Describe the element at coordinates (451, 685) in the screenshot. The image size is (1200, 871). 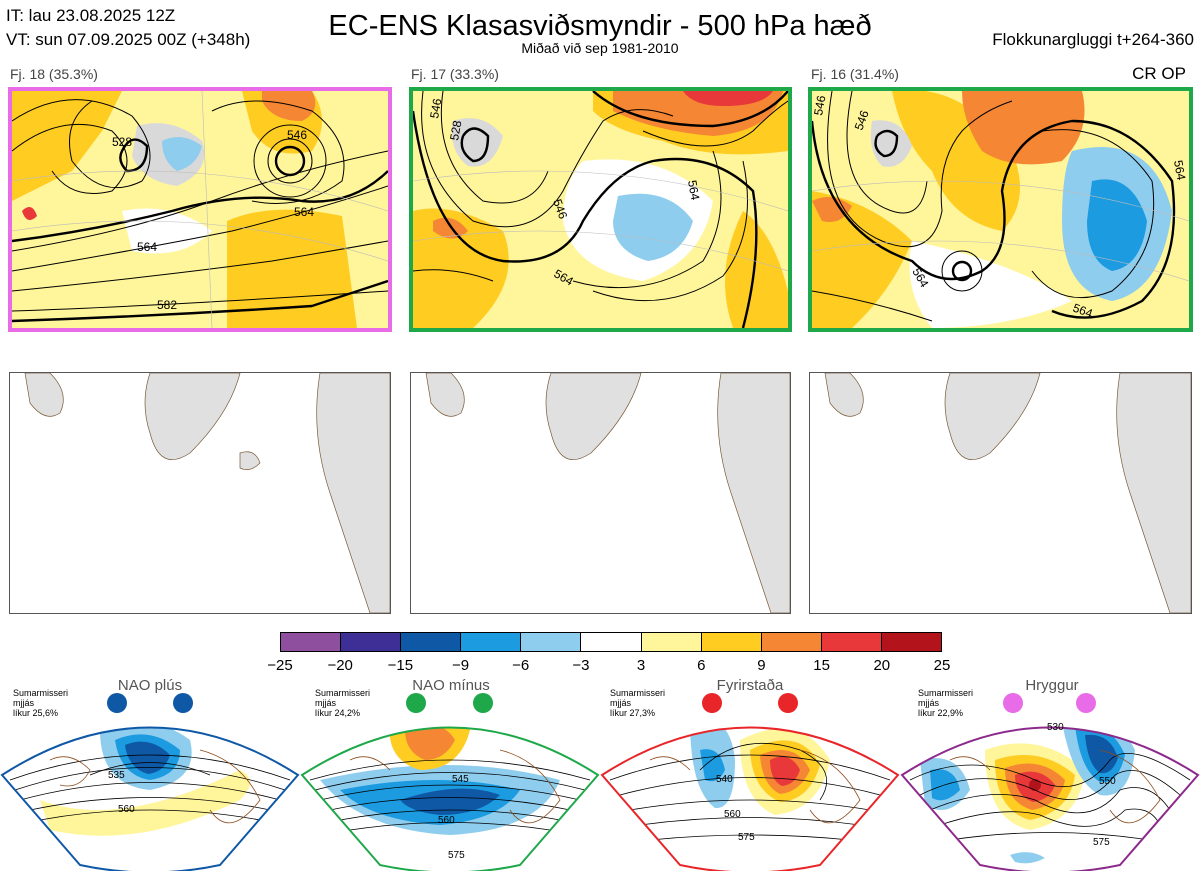
I see `regime-title-nao-minus: NAO mínus` at that location.